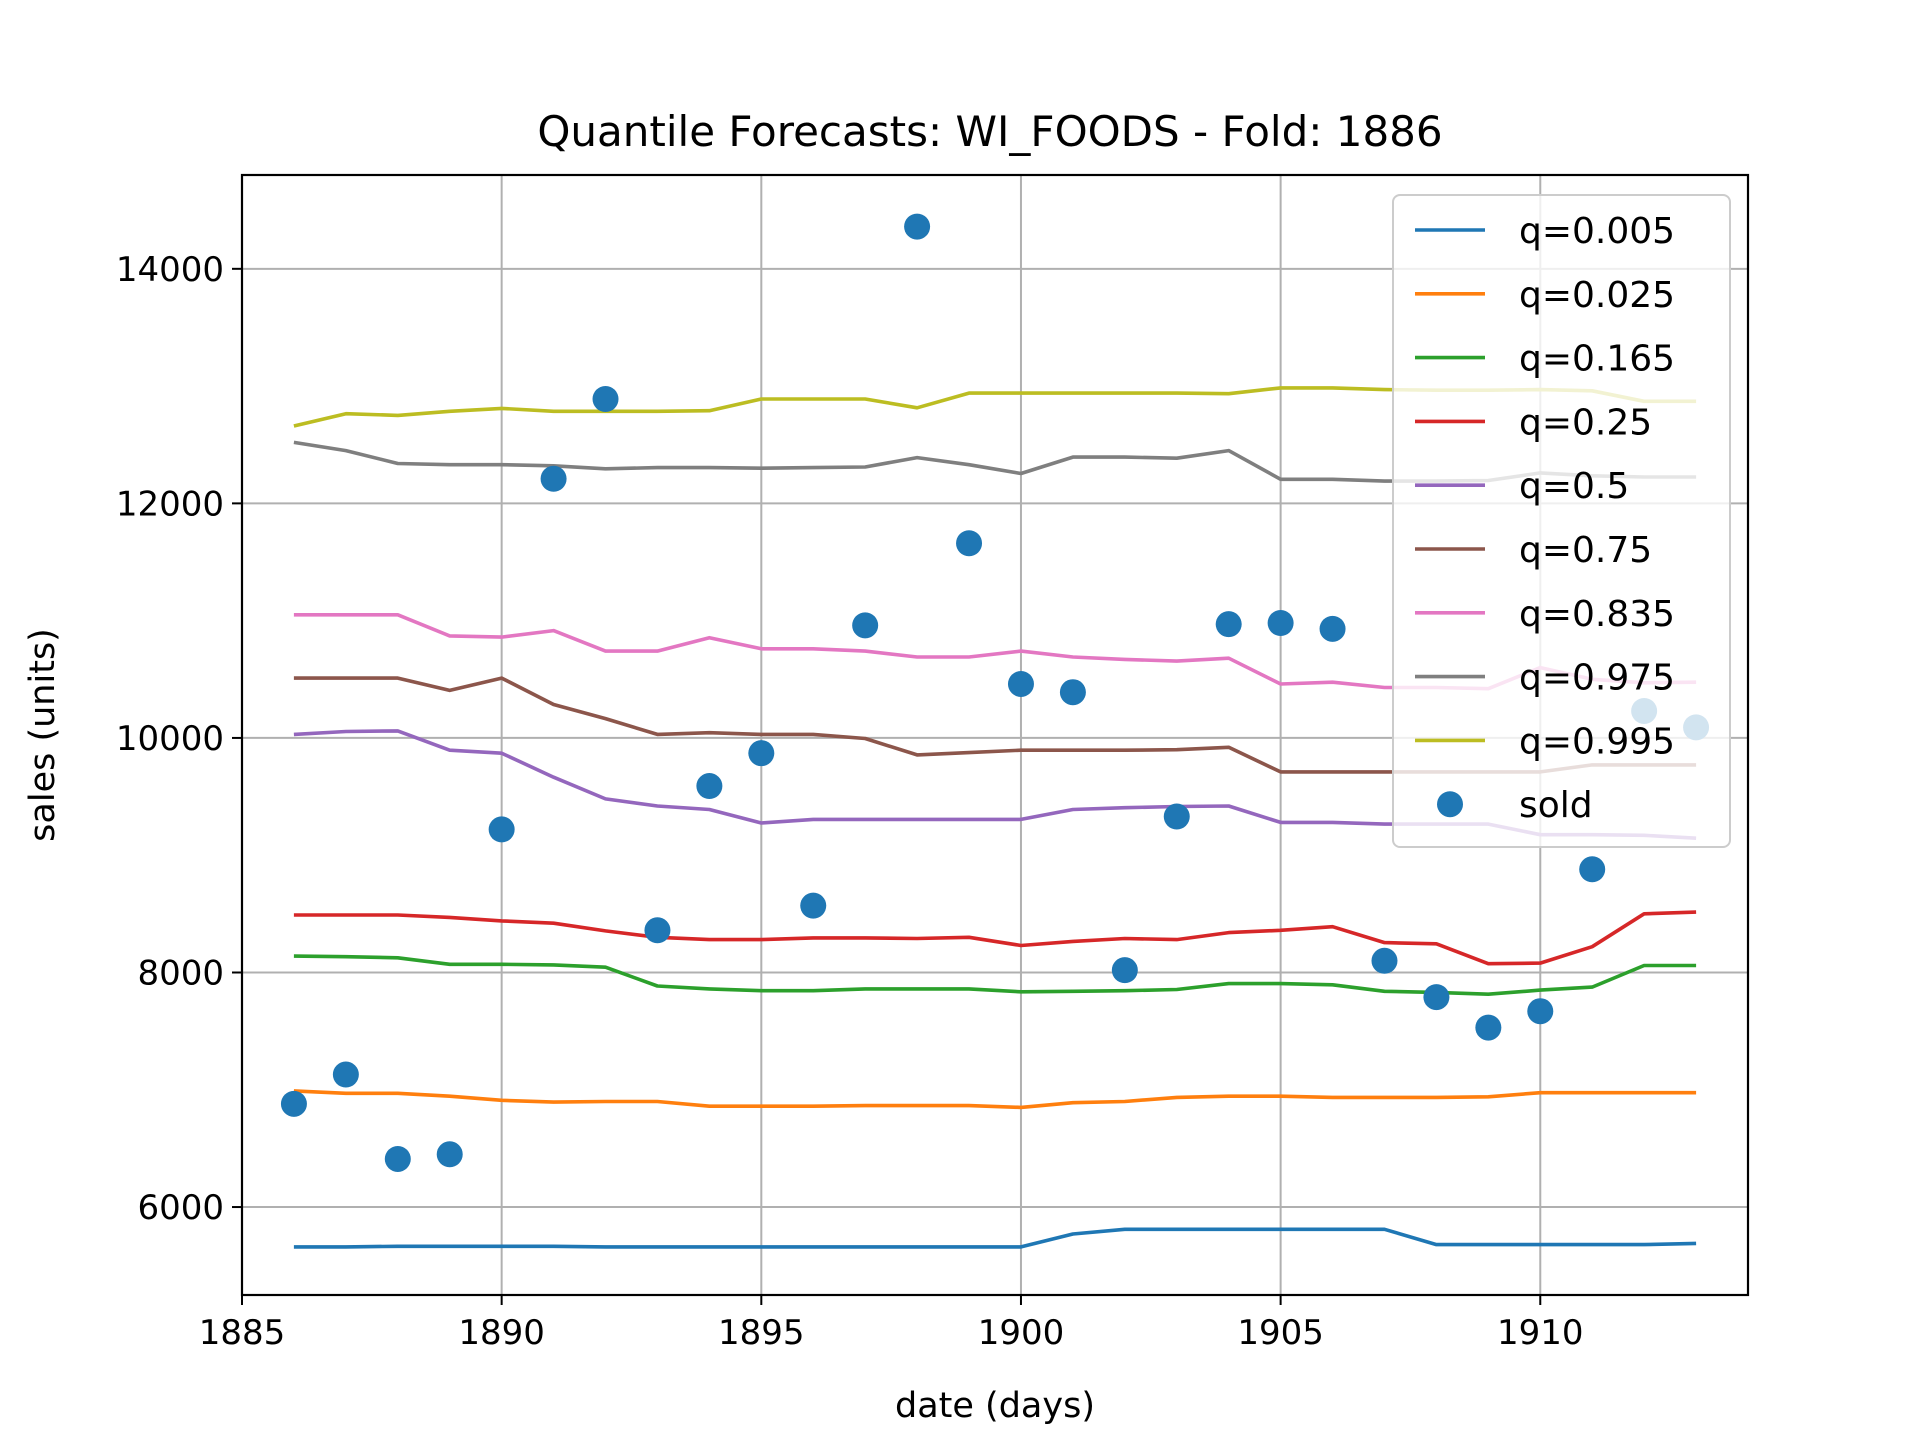 The width and height of the screenshot is (1920, 1440). What do you see at coordinates (761, 1333) in the screenshot?
I see `x-tick-label: 1895` at bounding box center [761, 1333].